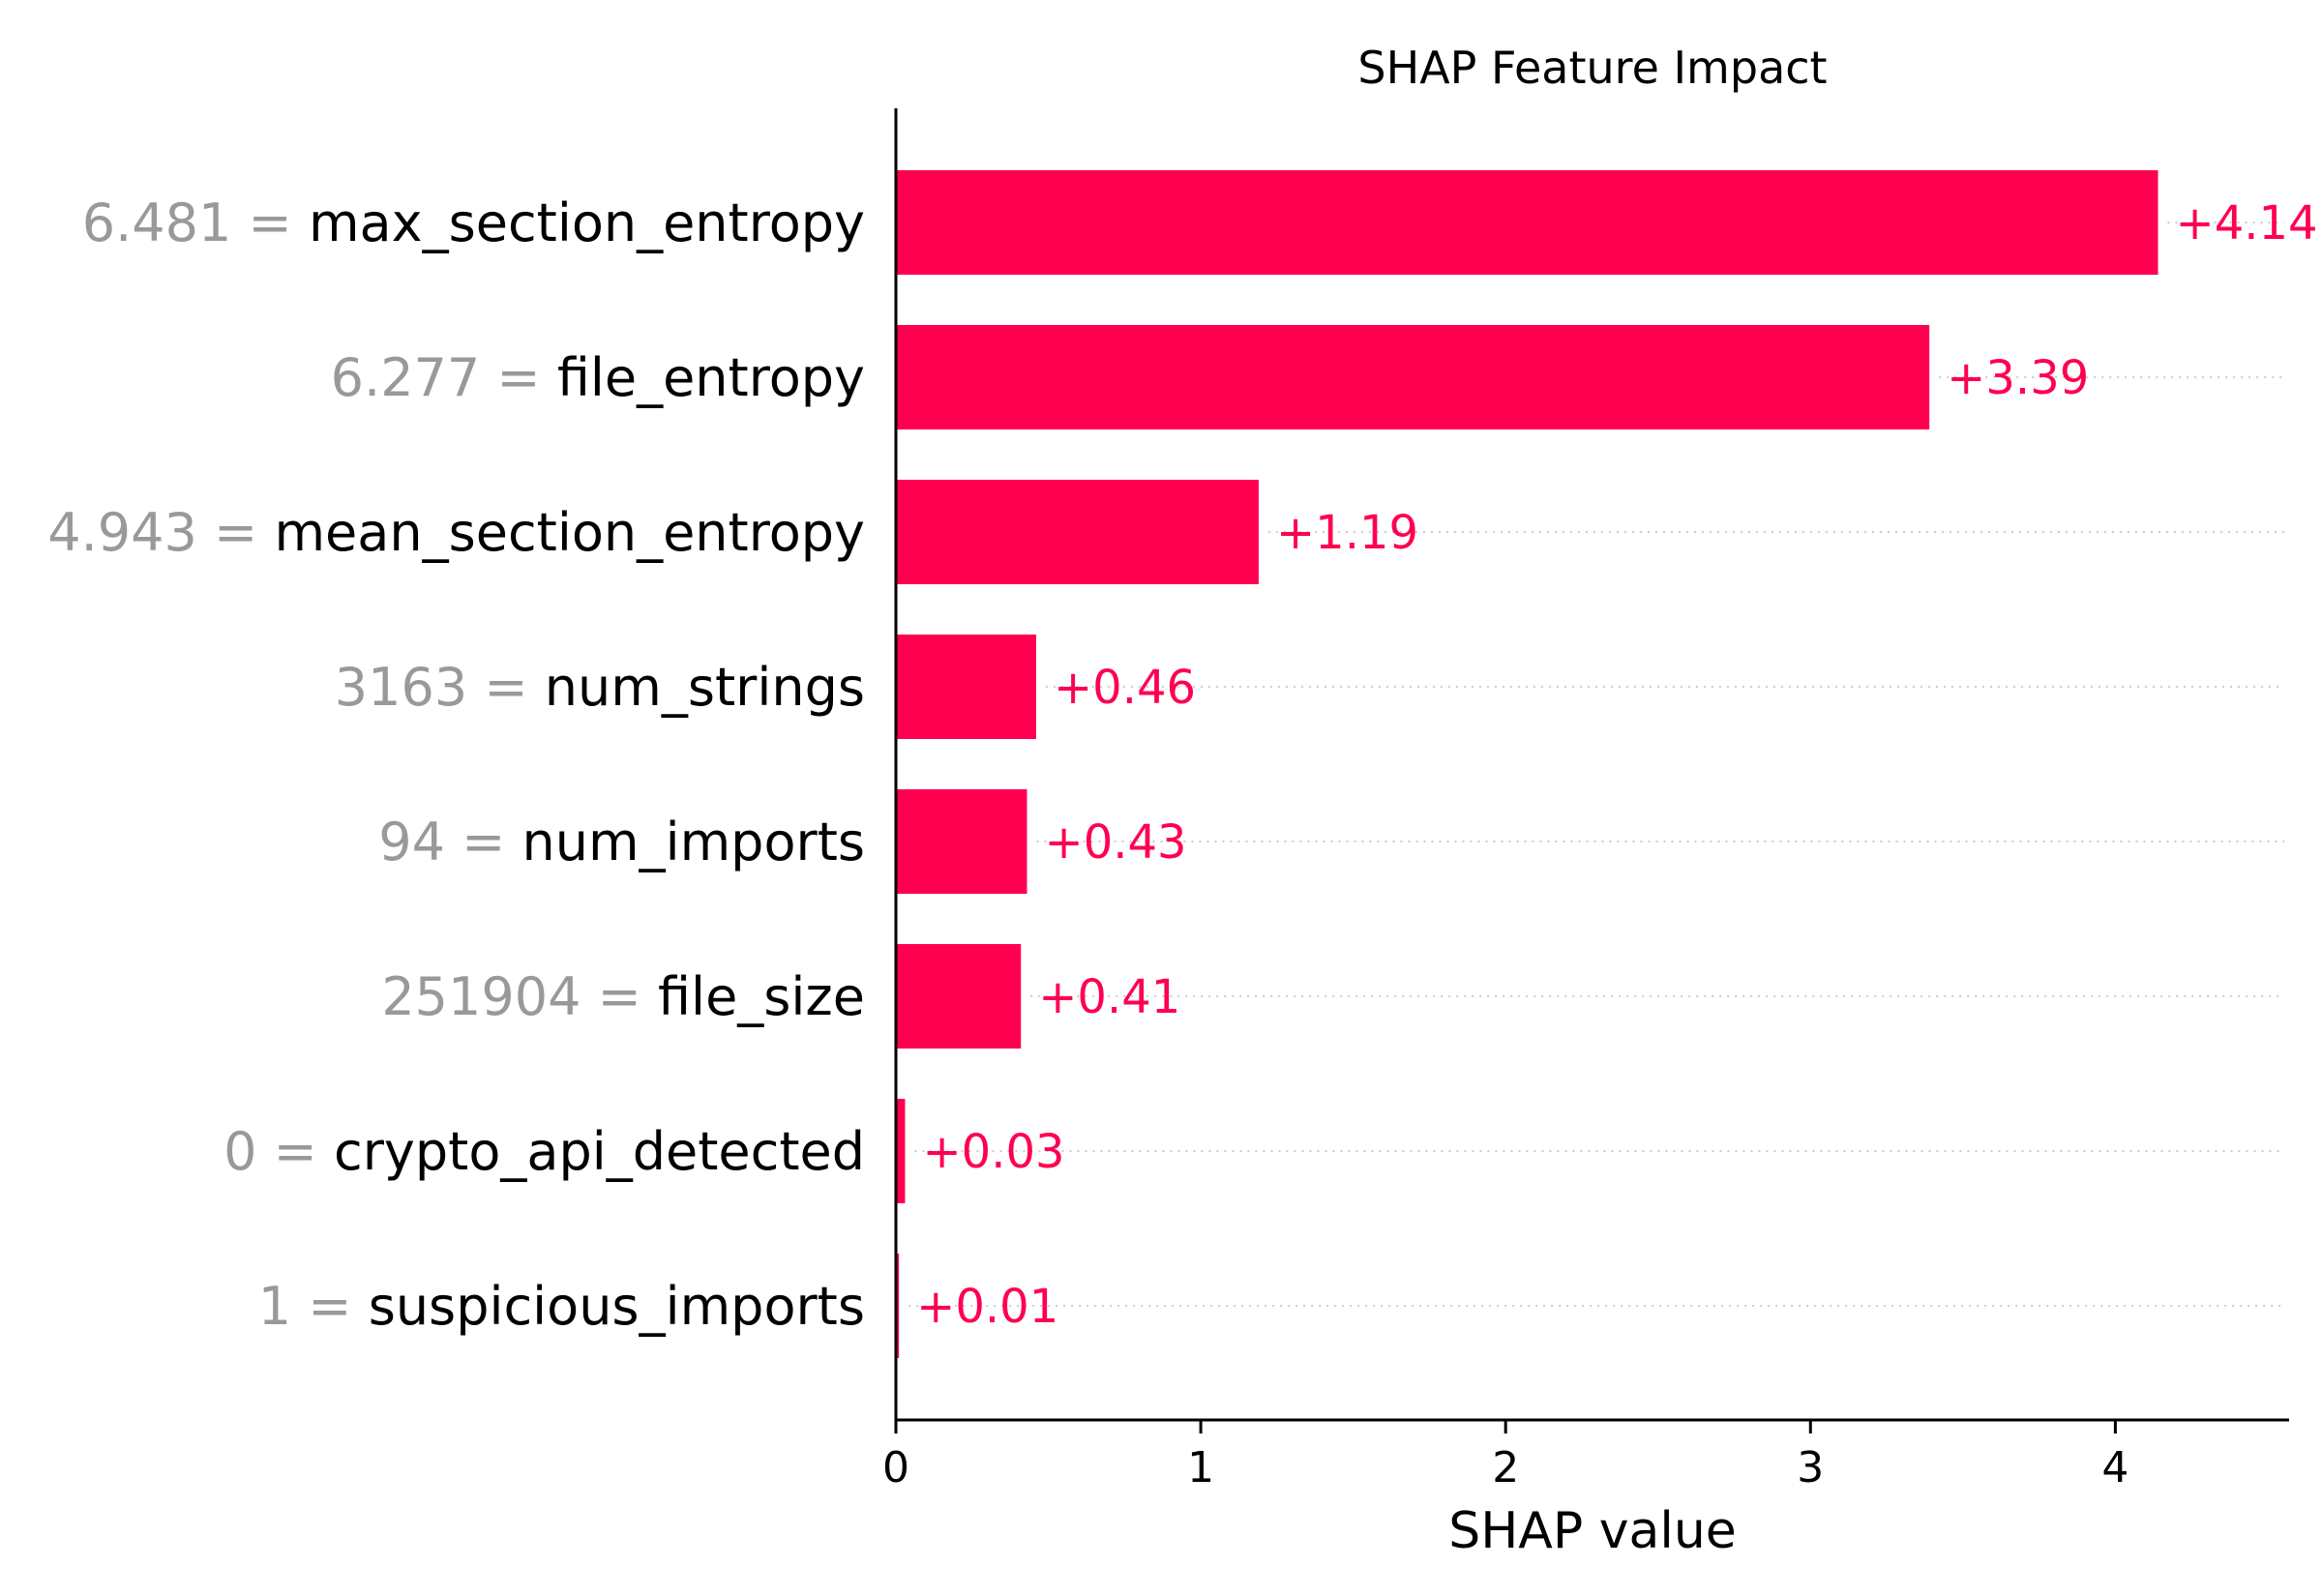 This screenshot has height=1596, width=2322. What do you see at coordinates (278, 1151) in the screenshot?
I see `feature-value: 0 =` at bounding box center [278, 1151].